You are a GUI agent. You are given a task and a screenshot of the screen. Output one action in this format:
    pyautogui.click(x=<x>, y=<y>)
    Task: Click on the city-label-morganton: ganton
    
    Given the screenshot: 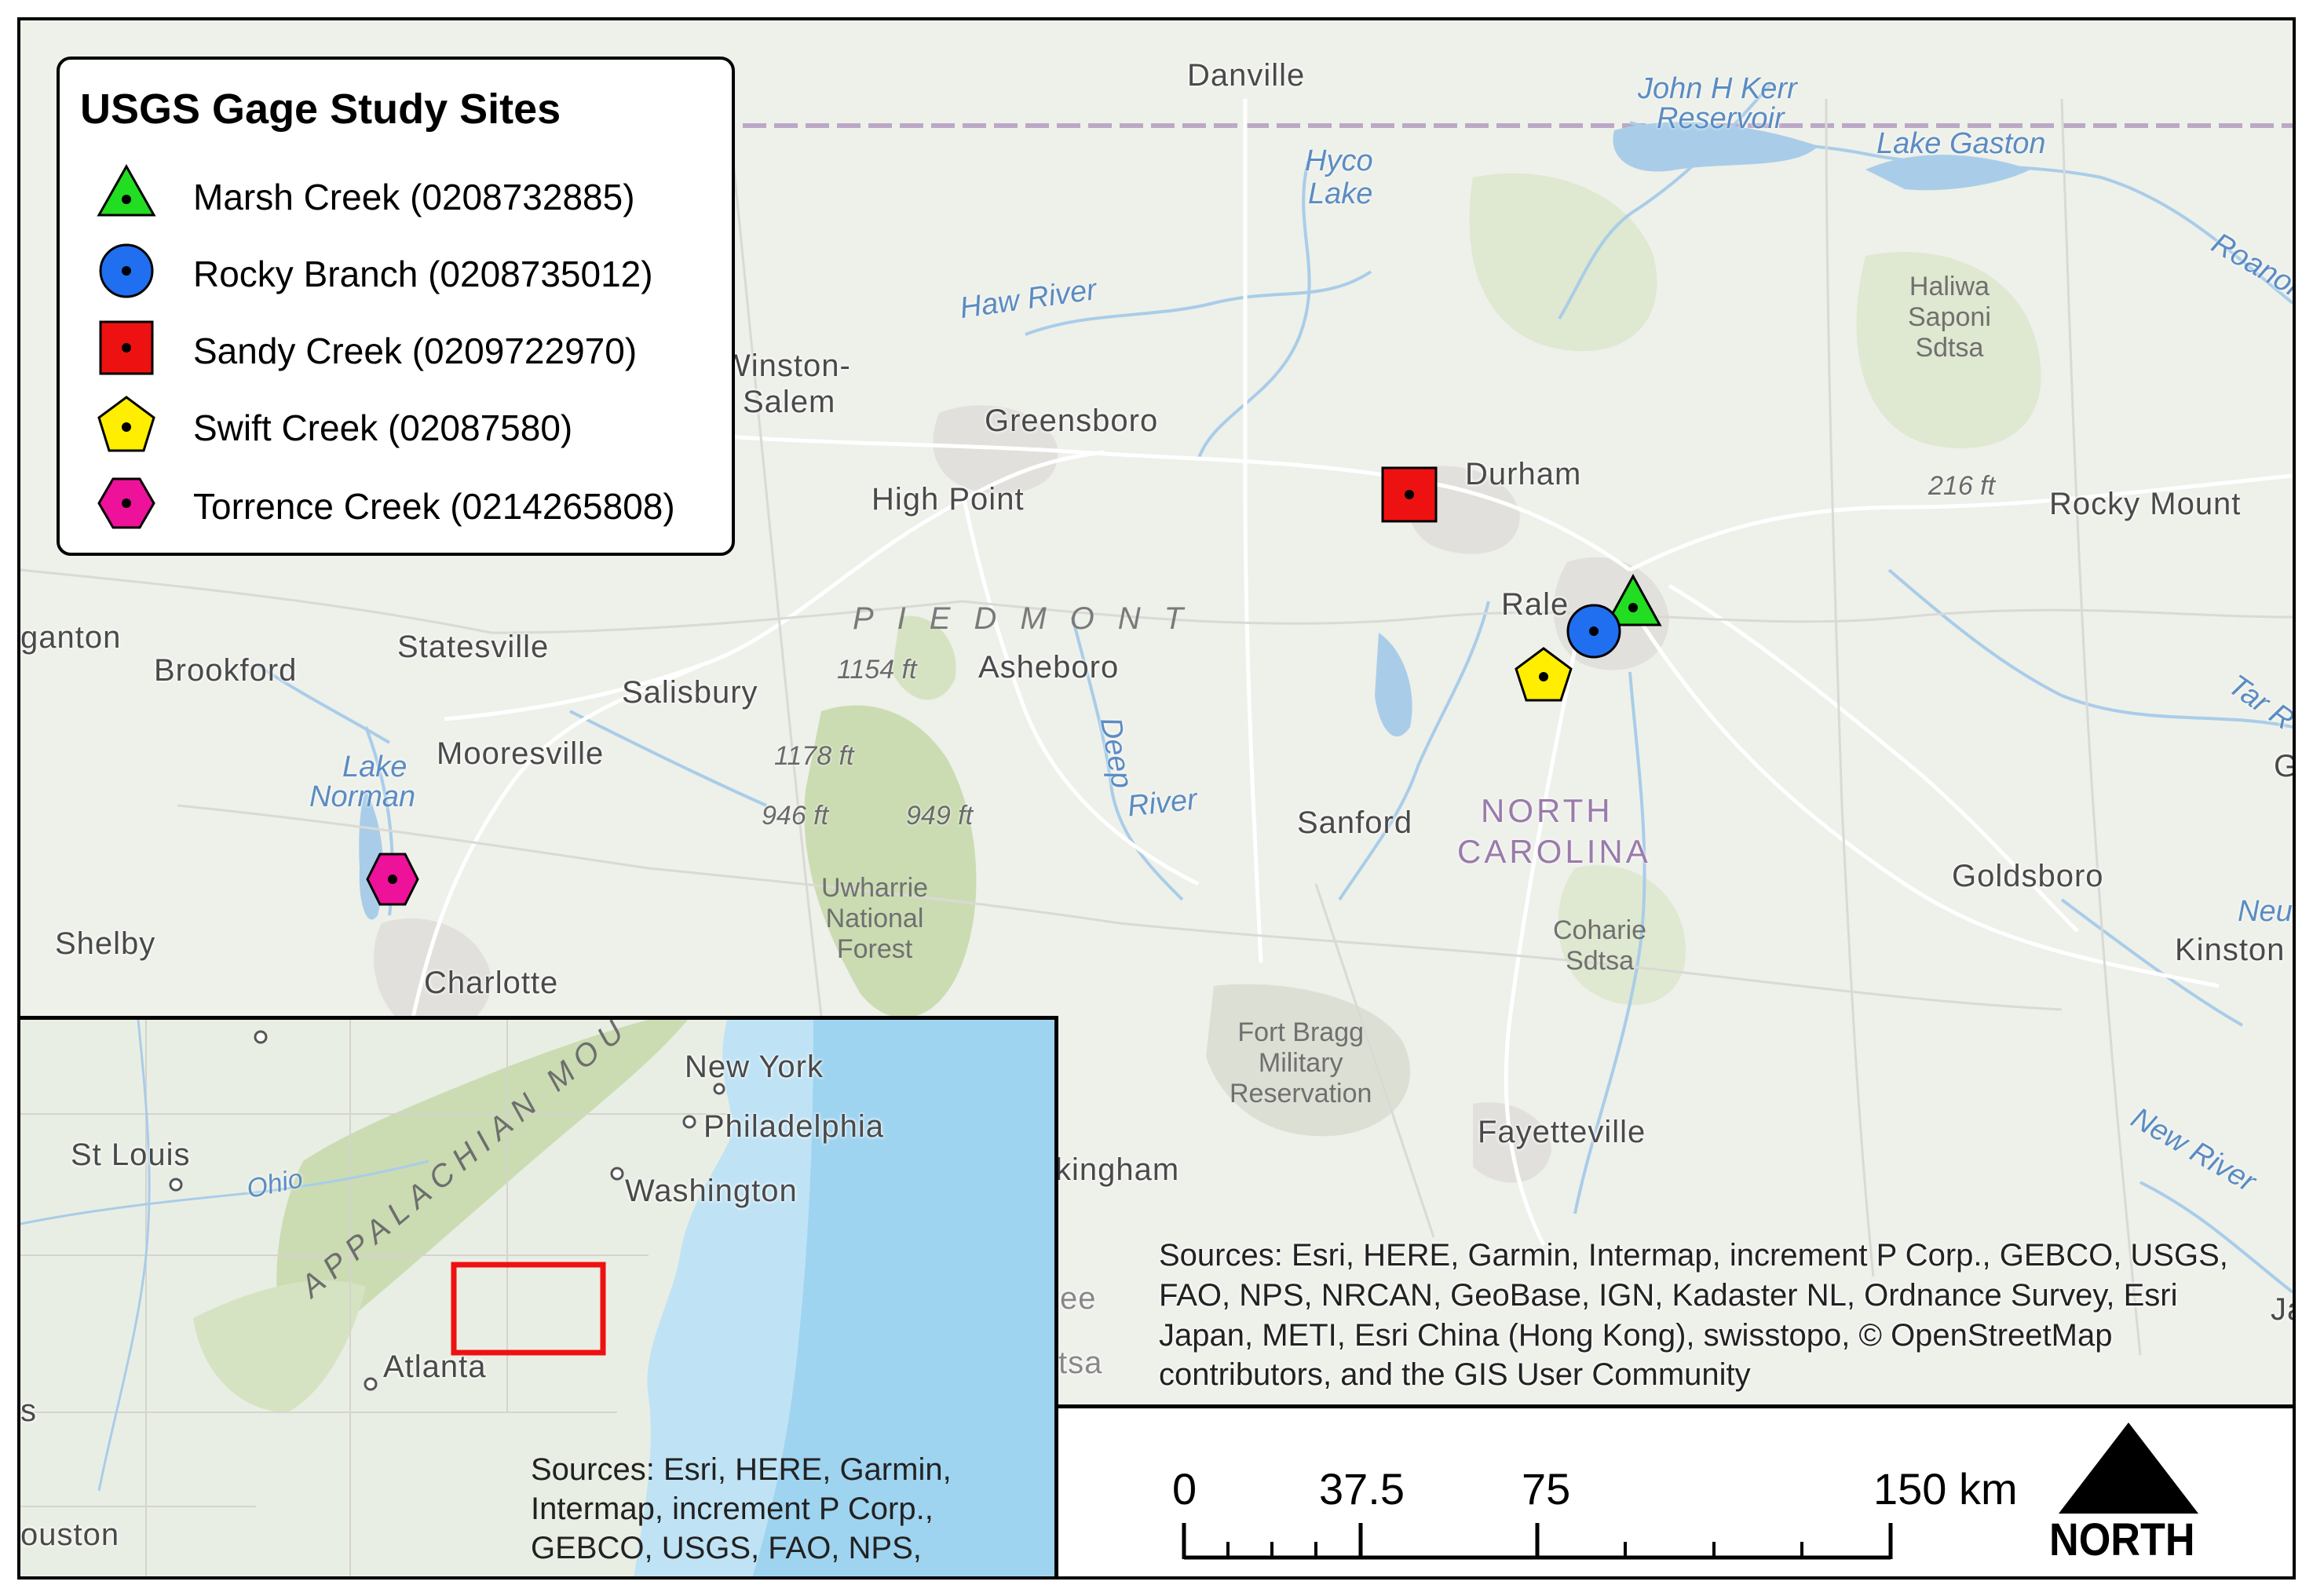 What is the action you would take?
    pyautogui.click(x=71, y=637)
    